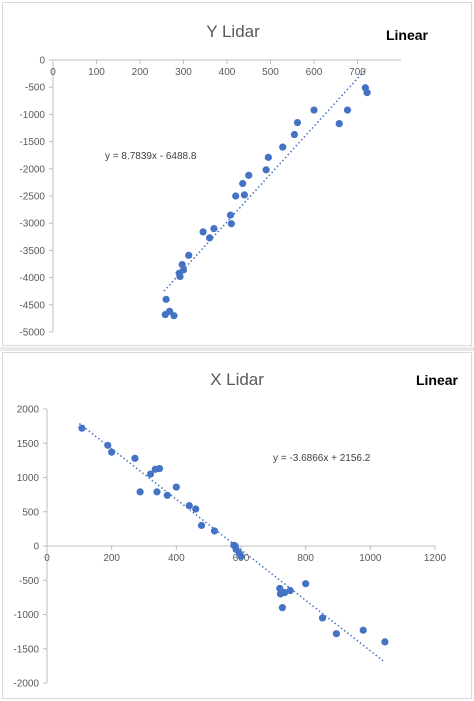 The width and height of the screenshot is (474, 701). Describe the element at coordinates (233, 31) in the screenshot. I see `chart-title: Y Lidar` at that location.